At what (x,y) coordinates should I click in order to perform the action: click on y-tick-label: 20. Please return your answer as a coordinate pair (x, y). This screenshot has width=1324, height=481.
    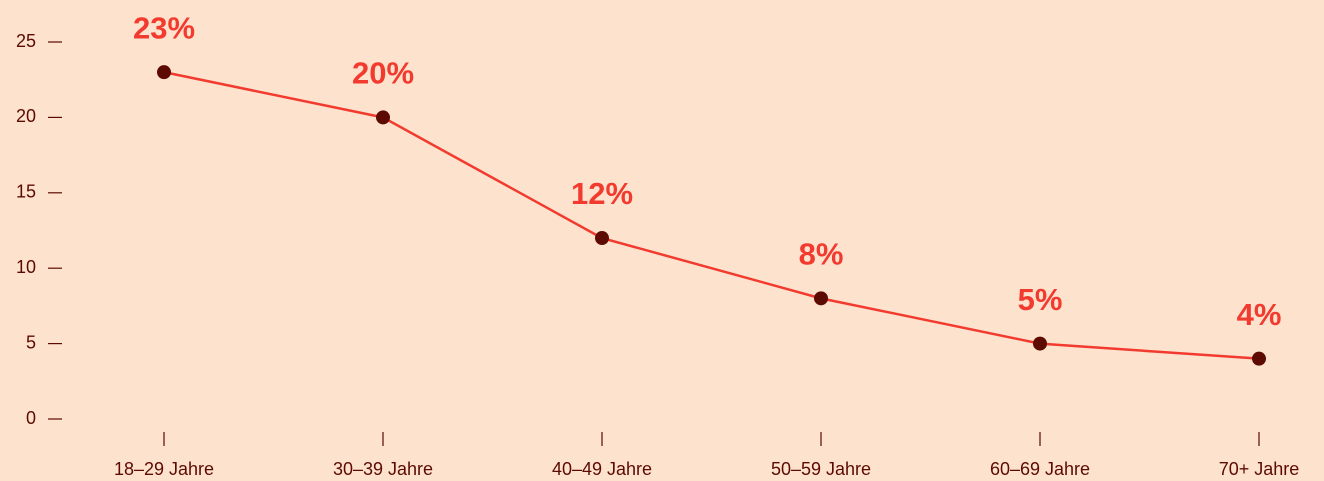
    Looking at the image, I should click on (26, 116).